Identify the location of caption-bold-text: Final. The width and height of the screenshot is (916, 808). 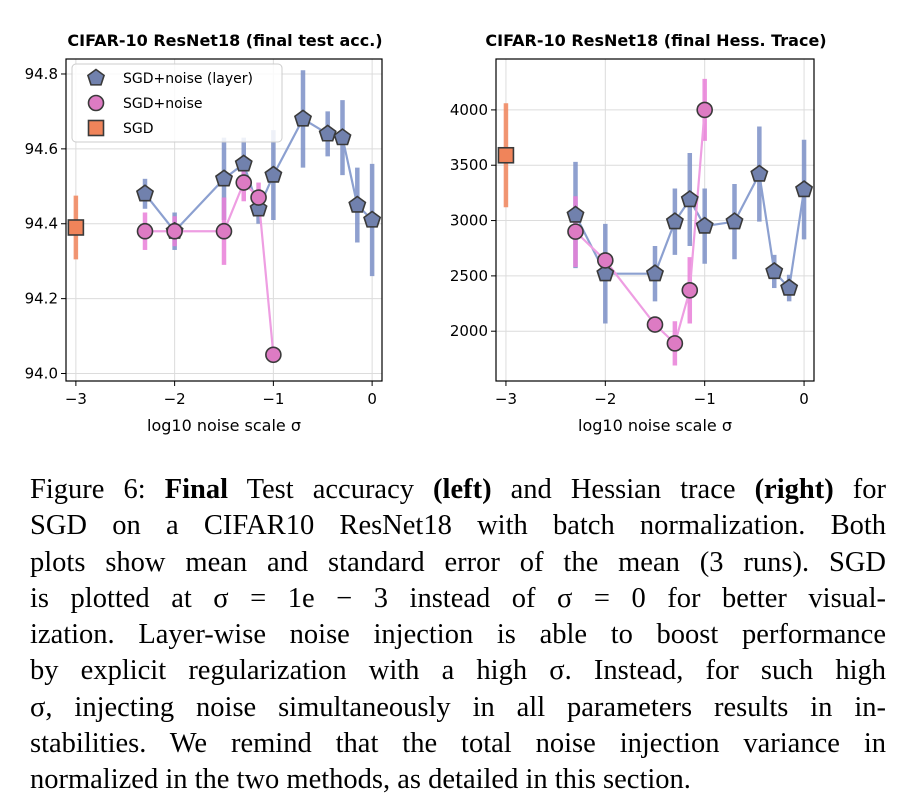
(196, 489).